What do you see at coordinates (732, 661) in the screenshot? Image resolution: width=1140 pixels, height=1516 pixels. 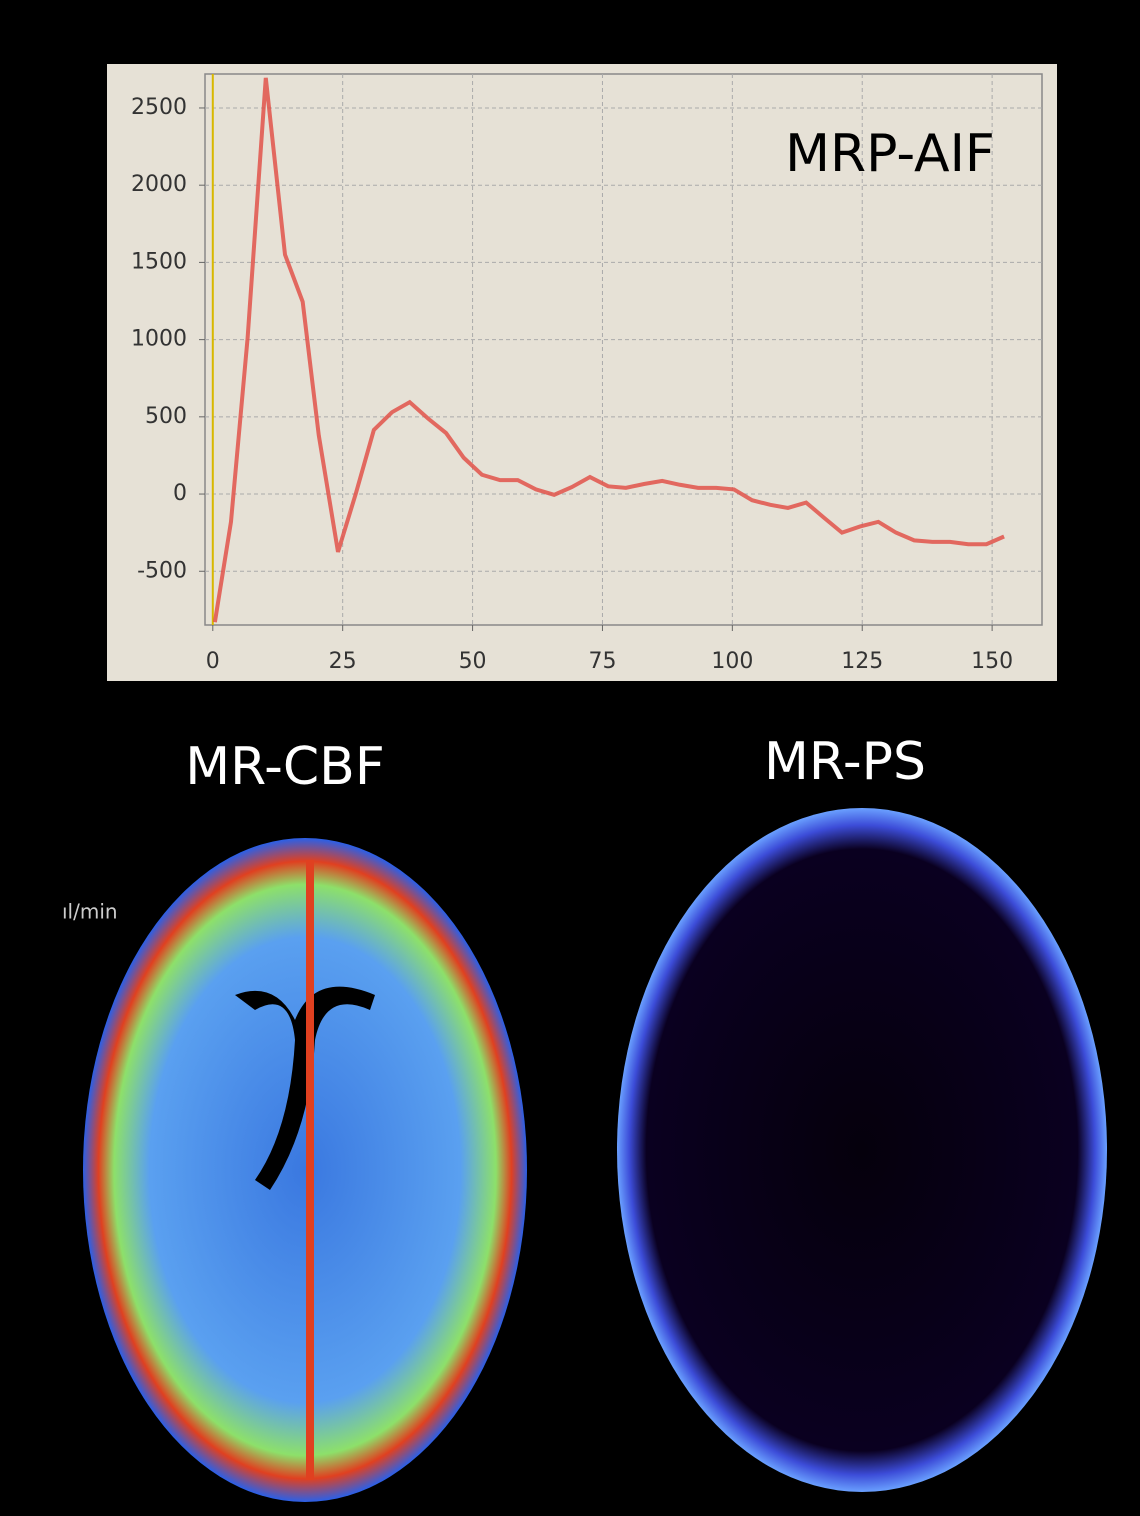 I see `x-tick-label: 100` at bounding box center [732, 661].